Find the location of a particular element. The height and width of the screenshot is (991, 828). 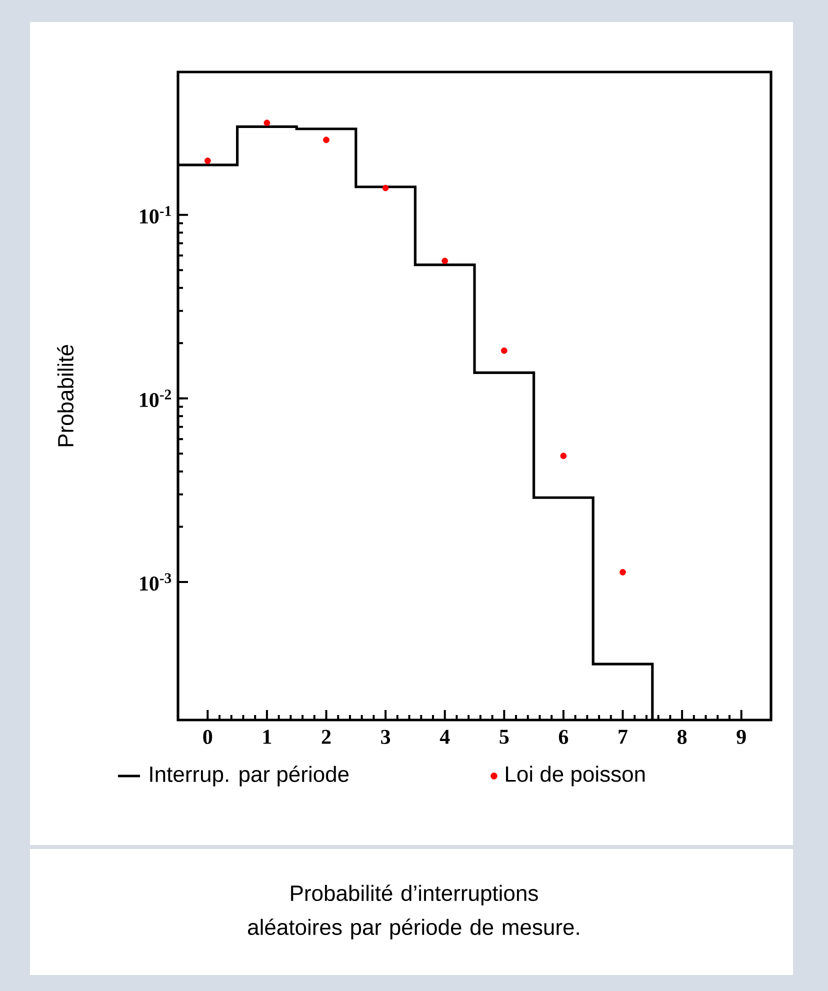

y-tick-label: 10$^{-1}$ is located at coordinates (155, 215).